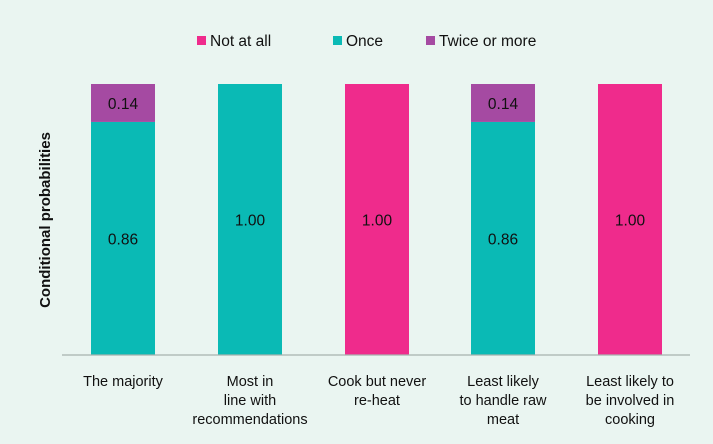 The width and height of the screenshot is (713, 444). What do you see at coordinates (377, 391) in the screenshot?
I see `x-tick-label: Cook but never re-heat` at bounding box center [377, 391].